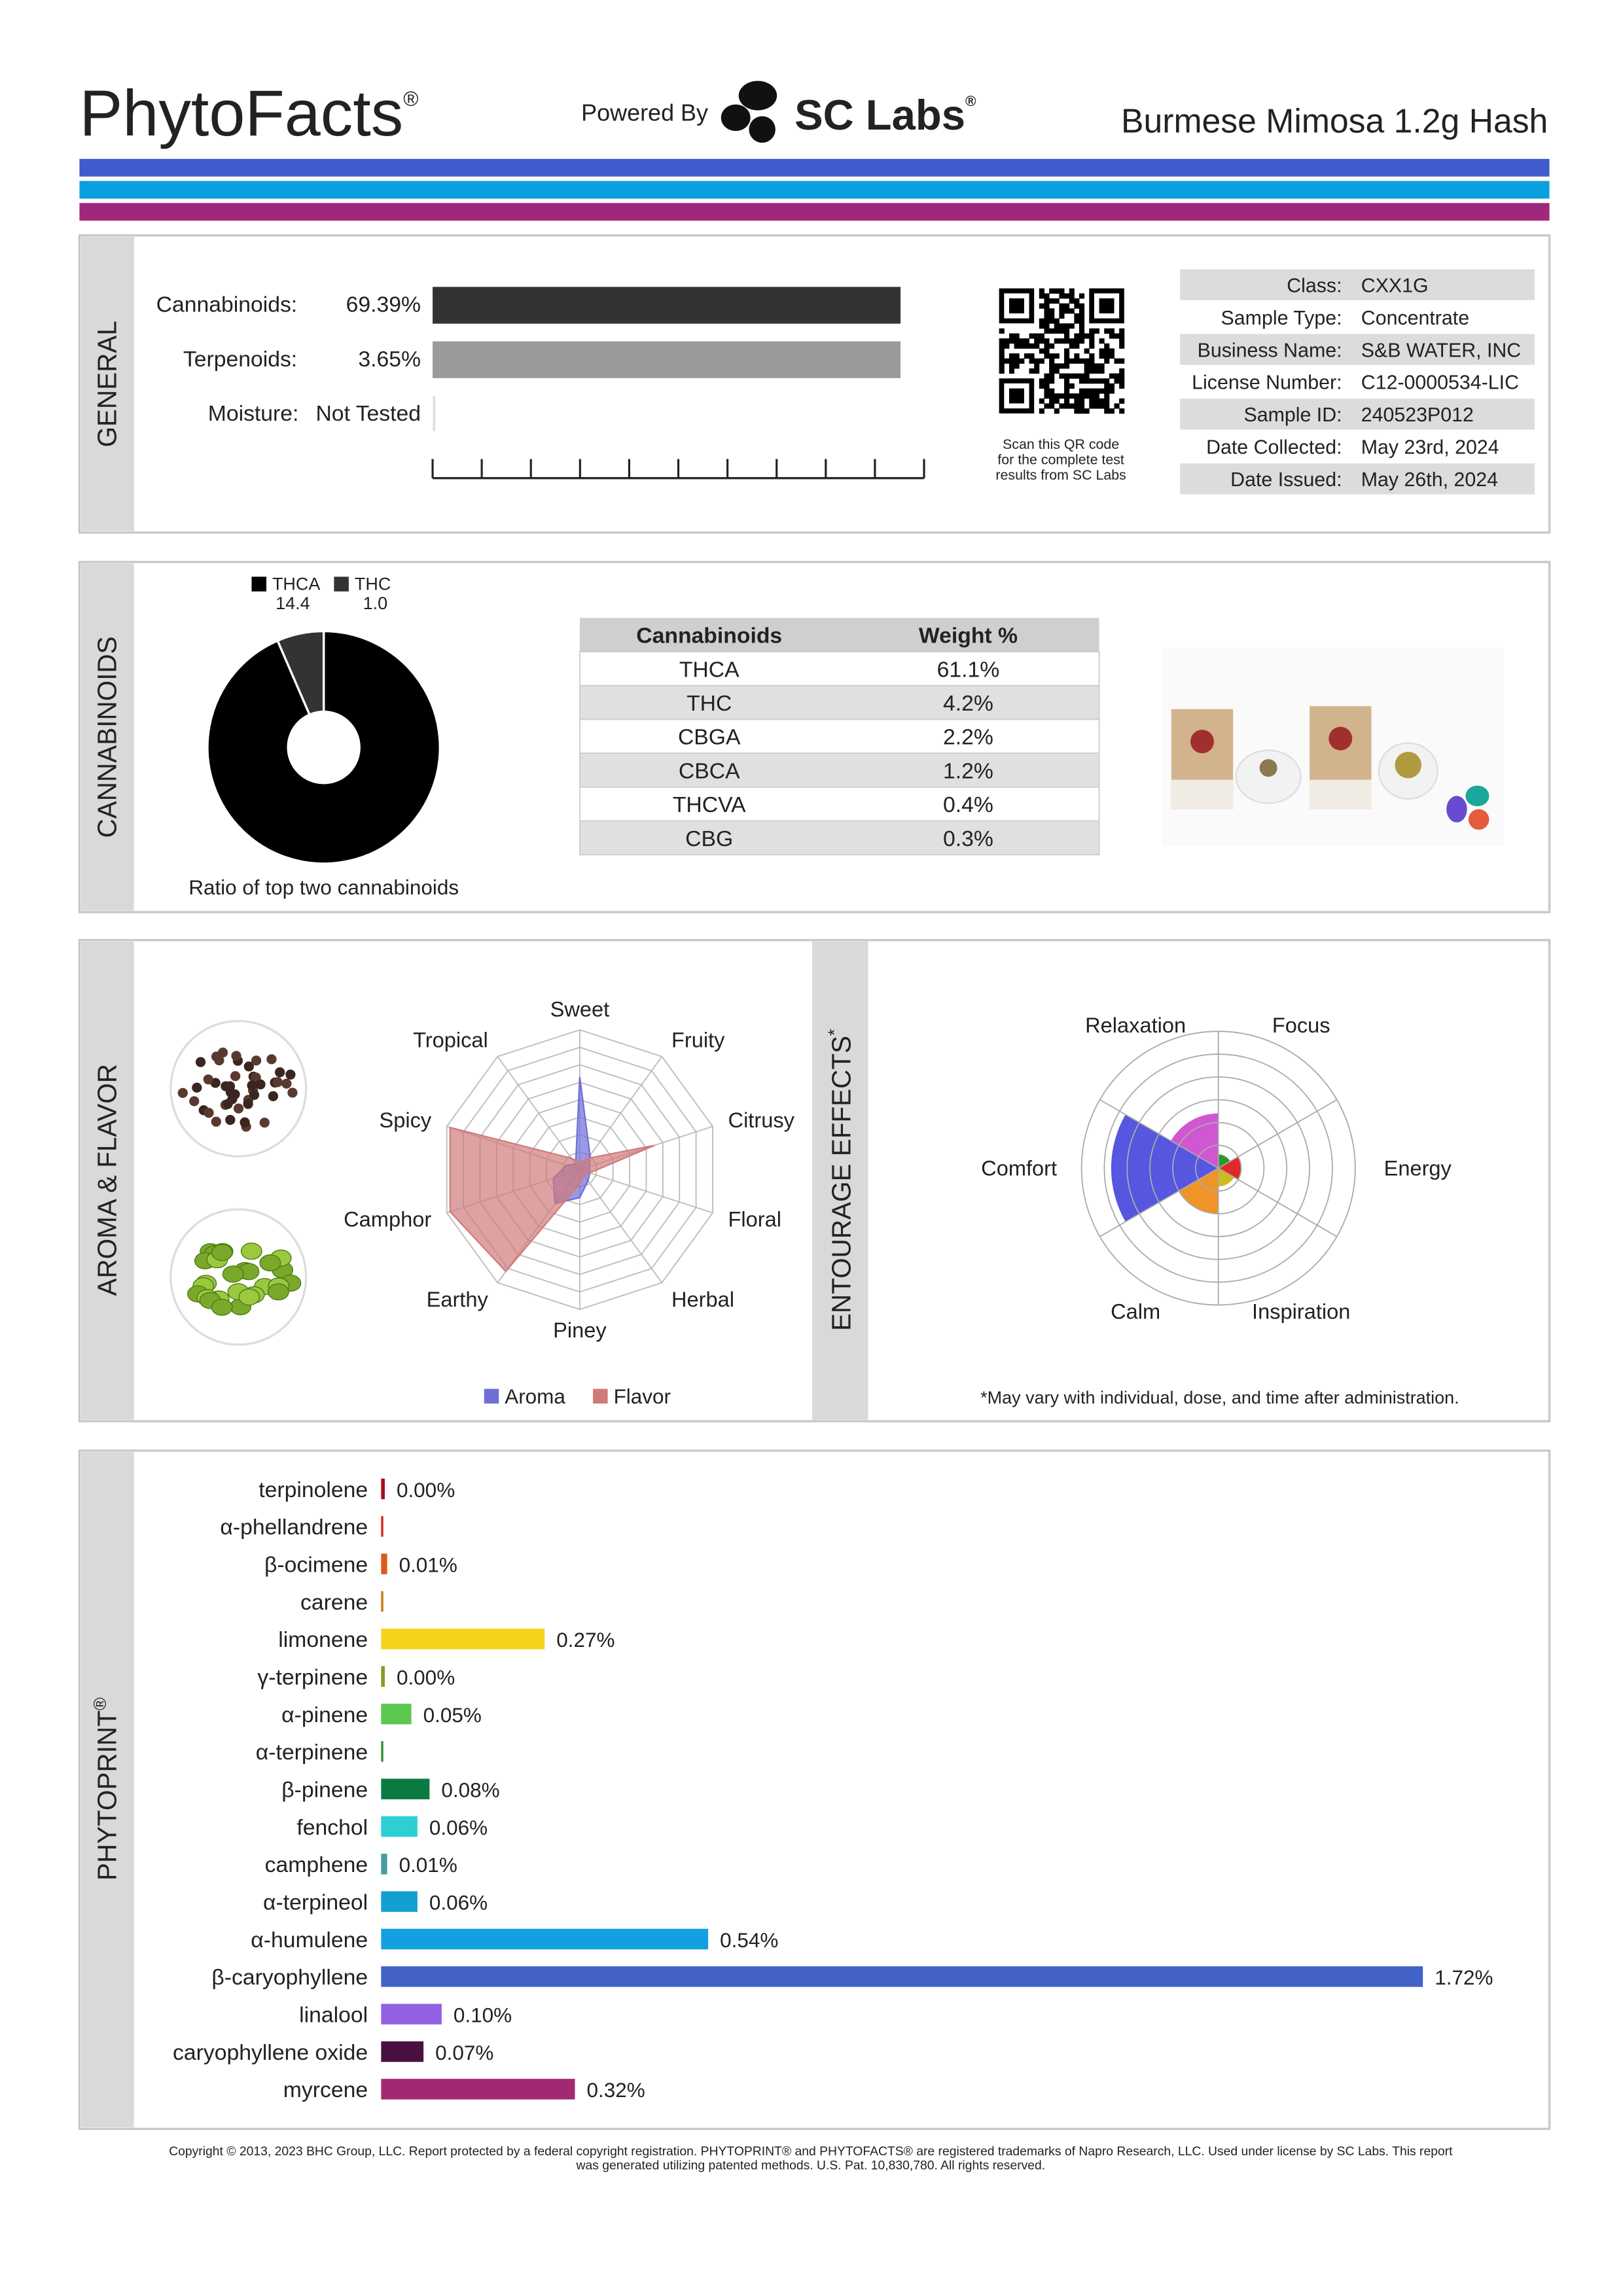 The width and height of the screenshot is (1623, 2296). I want to click on info-label: Sample Type:, so click(1281, 319).